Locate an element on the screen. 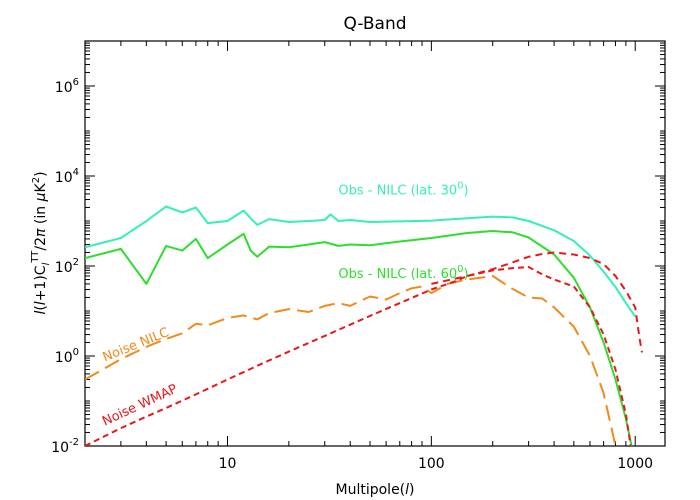 This screenshot has height=500, width=700. chart-title: Q-Band is located at coordinates (374, 24).